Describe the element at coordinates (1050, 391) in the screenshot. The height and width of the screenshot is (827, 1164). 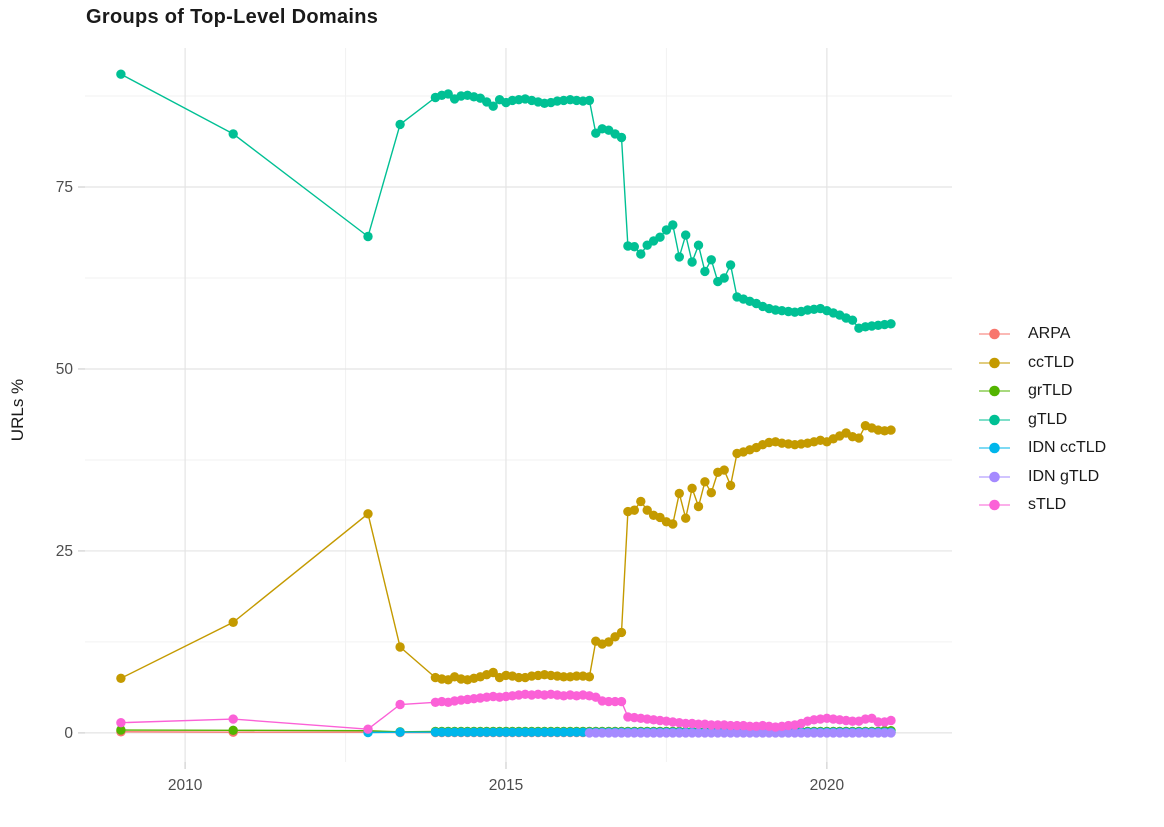
I see `legend-label: grTLD` at that location.